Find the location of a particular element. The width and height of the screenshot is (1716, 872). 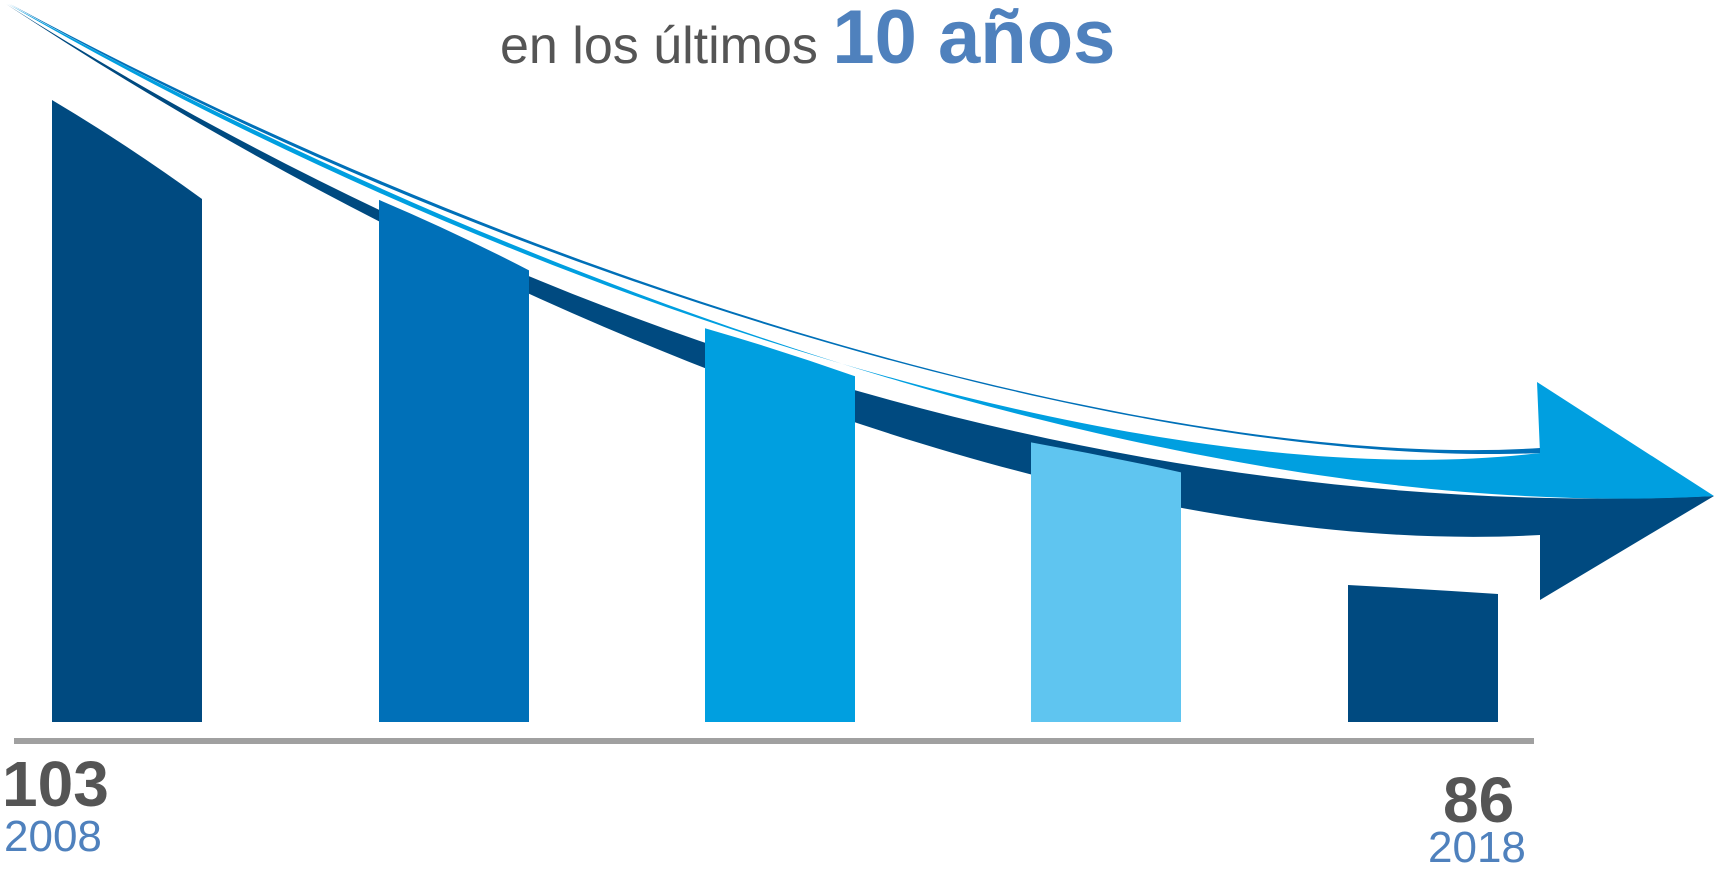

headline-prefix: en los últimos is located at coordinates (659, 46).